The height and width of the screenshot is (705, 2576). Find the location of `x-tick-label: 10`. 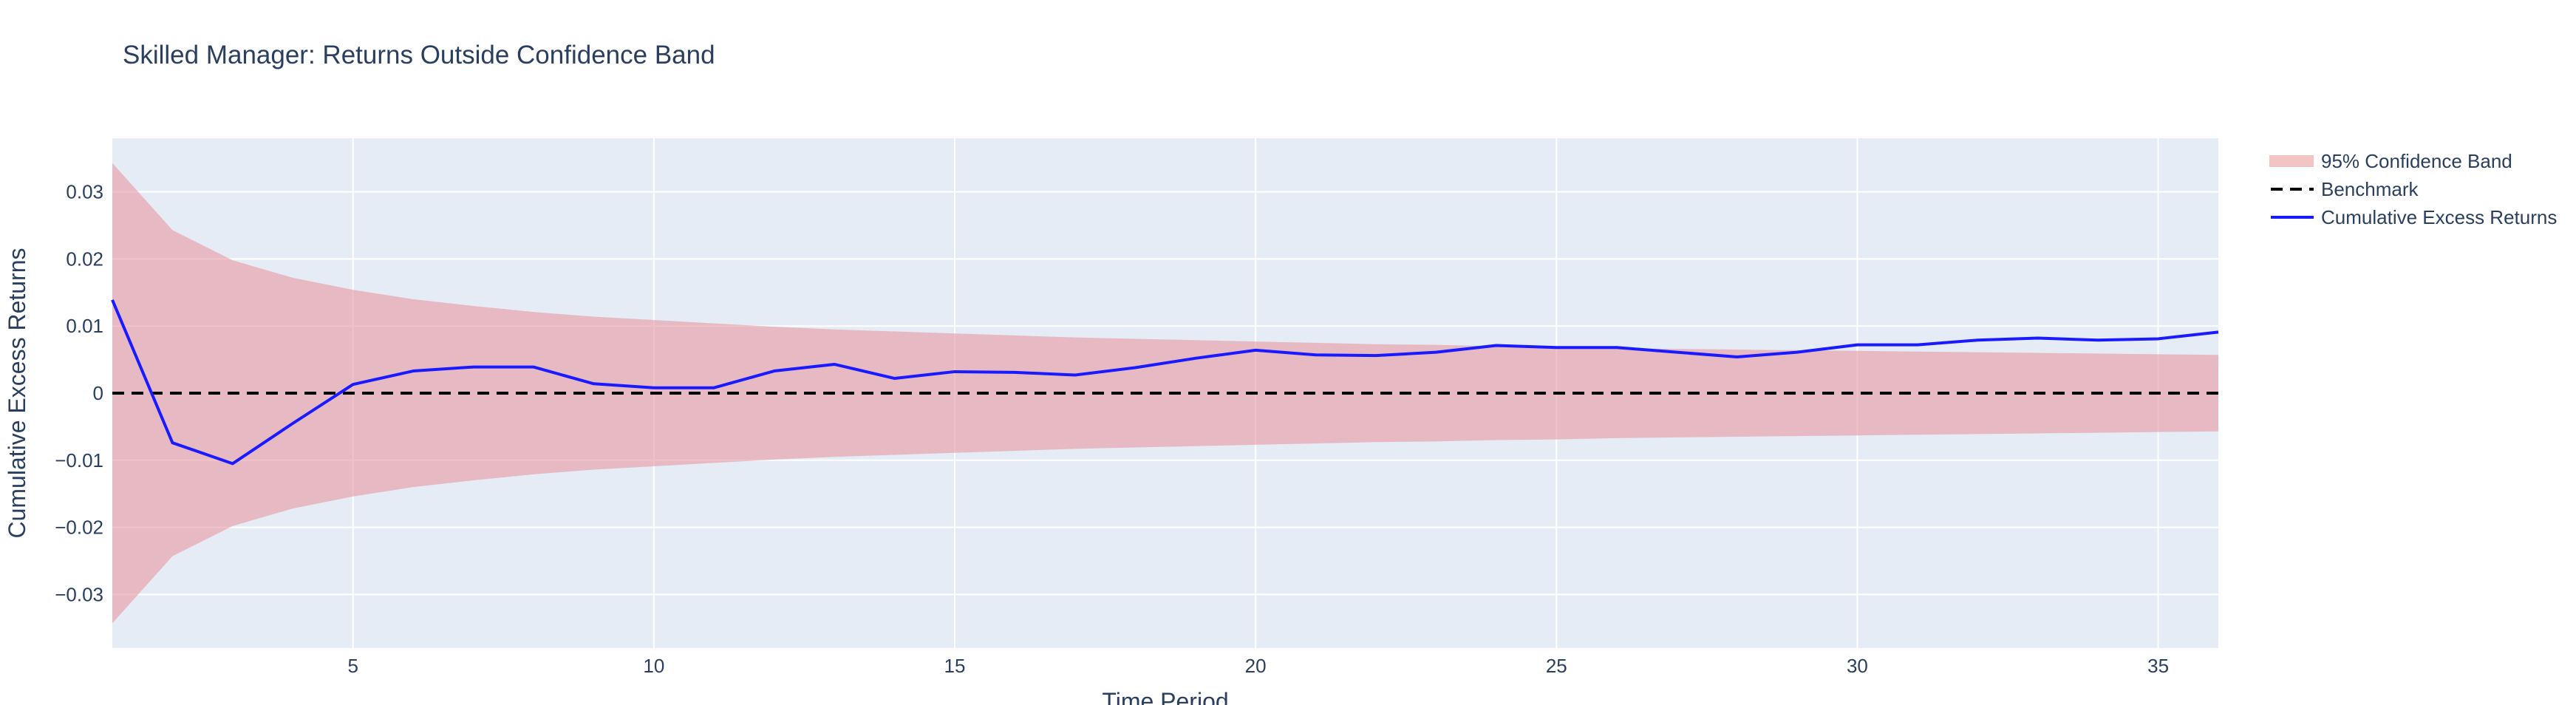

x-tick-label: 10 is located at coordinates (653, 666).